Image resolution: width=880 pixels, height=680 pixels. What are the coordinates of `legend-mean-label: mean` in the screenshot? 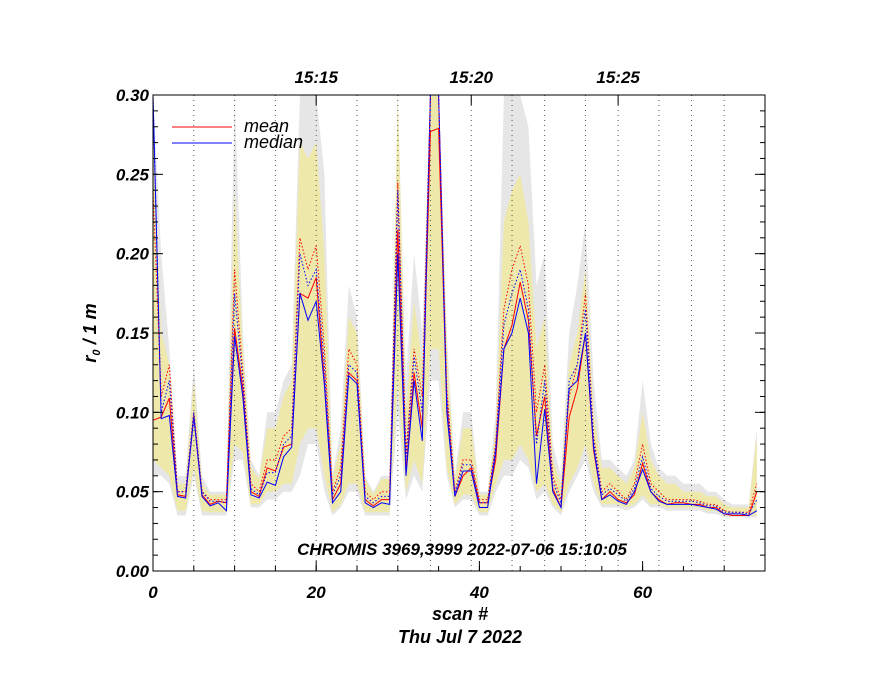 It's located at (266, 126).